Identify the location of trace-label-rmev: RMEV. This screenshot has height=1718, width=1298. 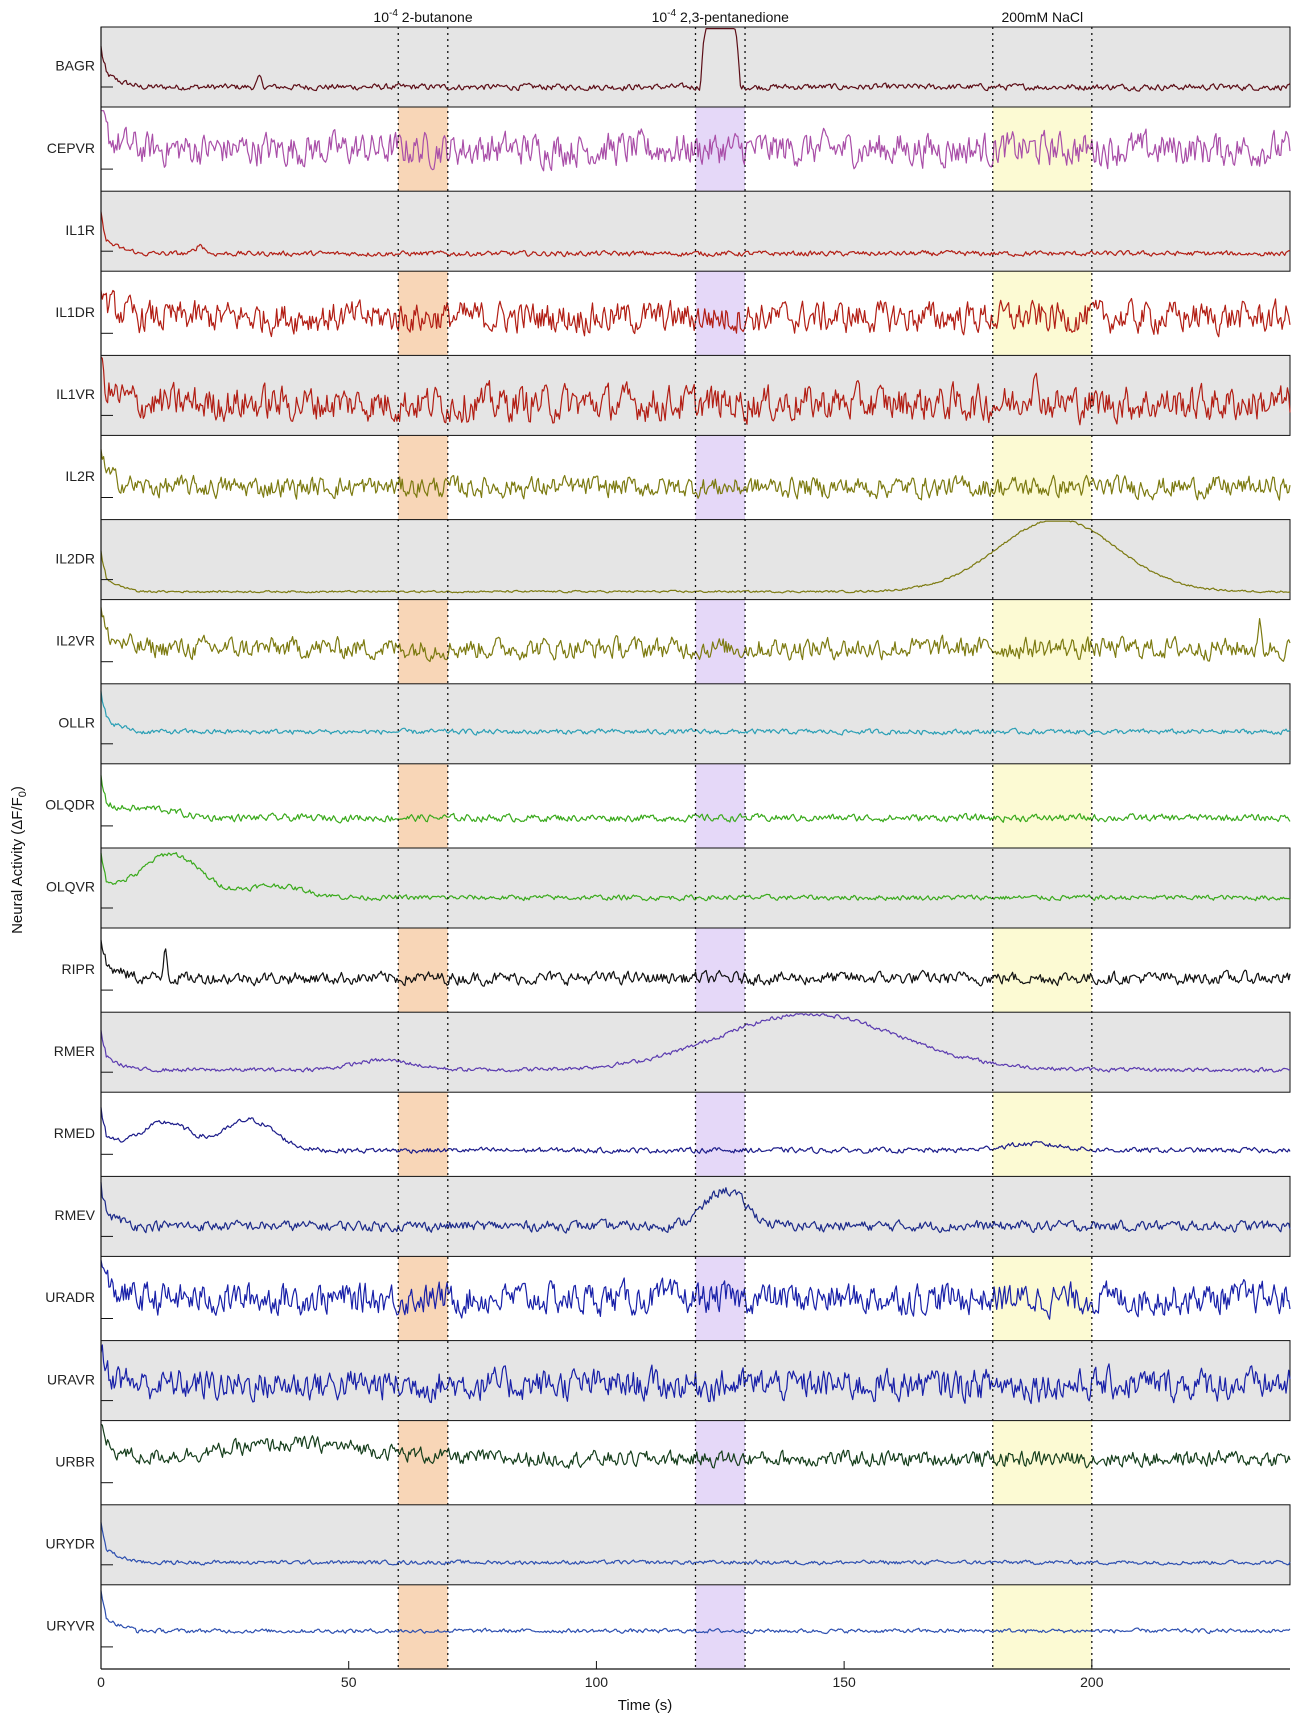
(75, 1215).